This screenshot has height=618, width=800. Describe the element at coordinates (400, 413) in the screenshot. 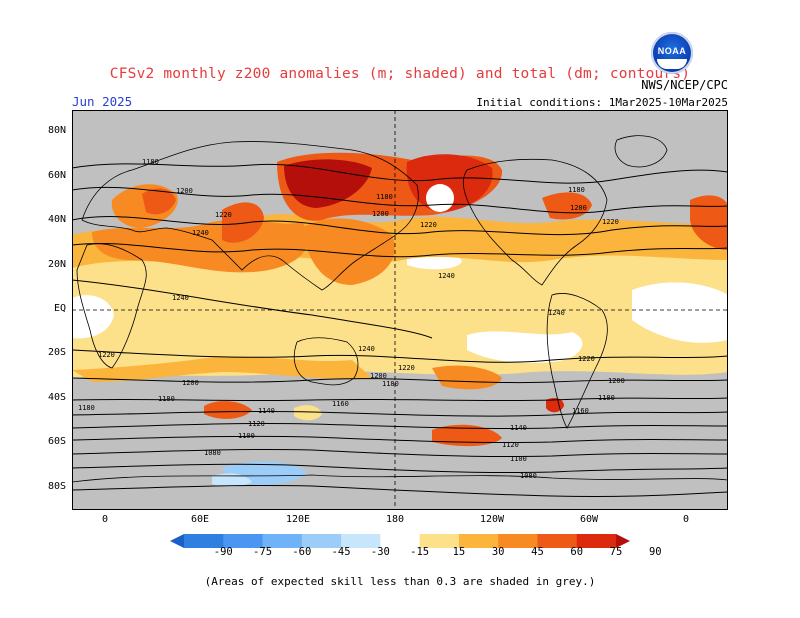

I see `contour-1160-sh` at that location.